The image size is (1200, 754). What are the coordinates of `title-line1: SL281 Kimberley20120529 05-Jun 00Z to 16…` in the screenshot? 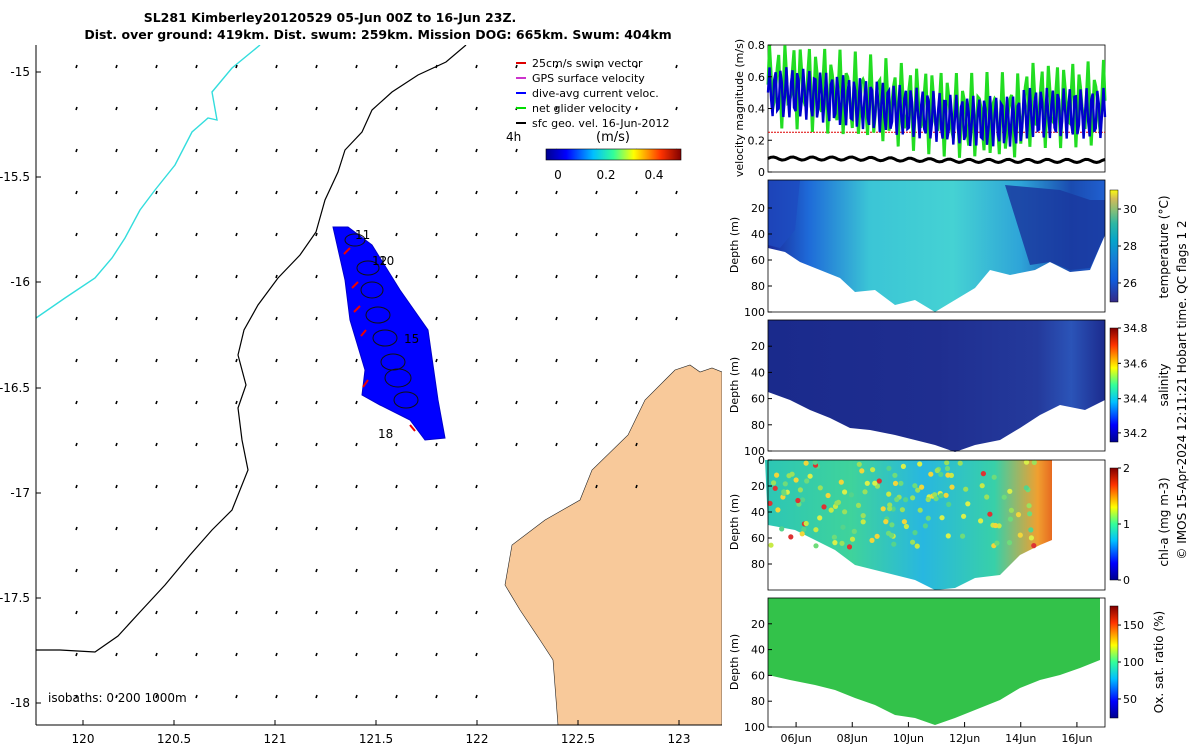 It's located at (330, 17).